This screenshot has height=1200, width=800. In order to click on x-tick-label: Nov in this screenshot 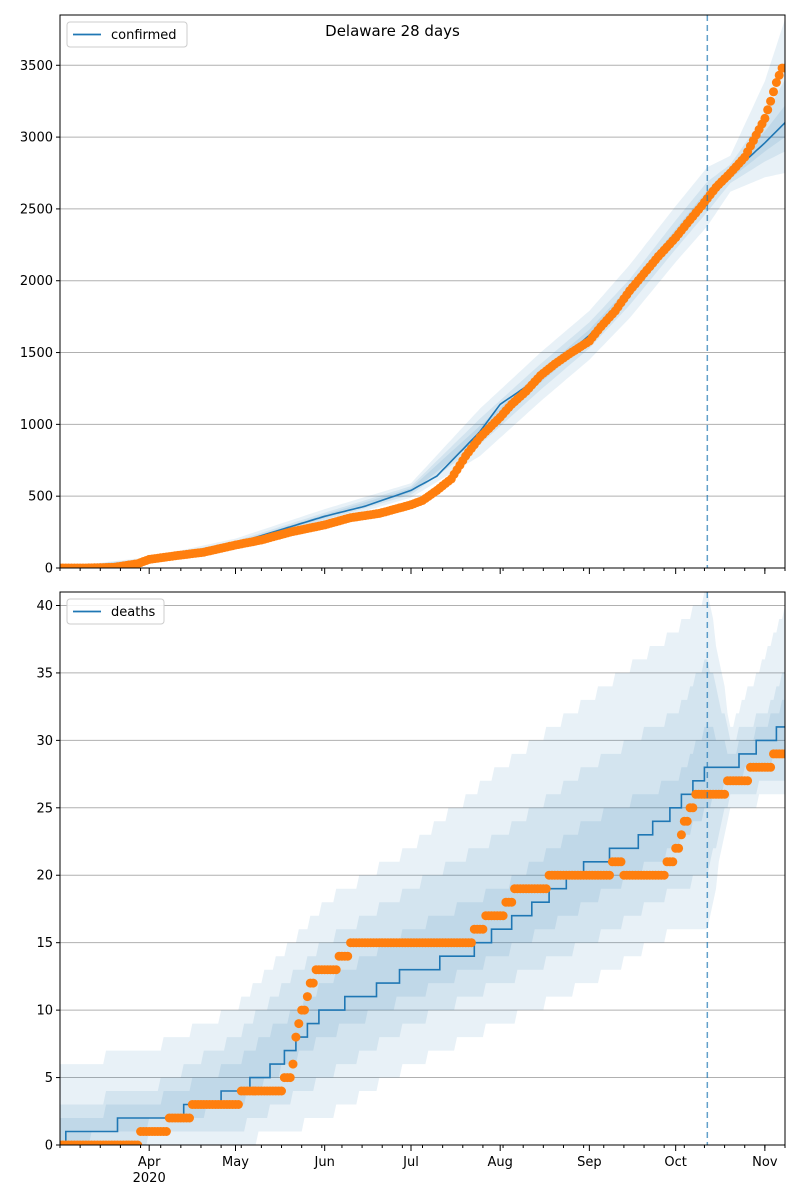, I will do `click(765, 1162)`.